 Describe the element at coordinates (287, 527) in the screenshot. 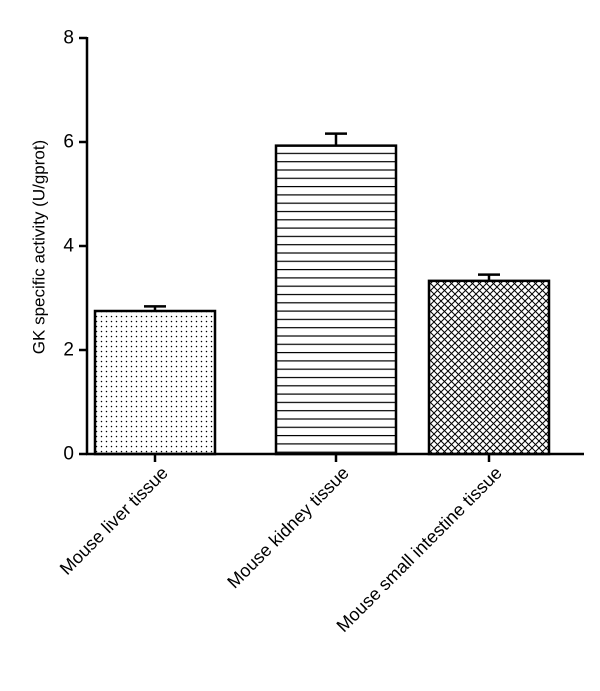

I see `category-label: Mouse kidney tissue` at that location.